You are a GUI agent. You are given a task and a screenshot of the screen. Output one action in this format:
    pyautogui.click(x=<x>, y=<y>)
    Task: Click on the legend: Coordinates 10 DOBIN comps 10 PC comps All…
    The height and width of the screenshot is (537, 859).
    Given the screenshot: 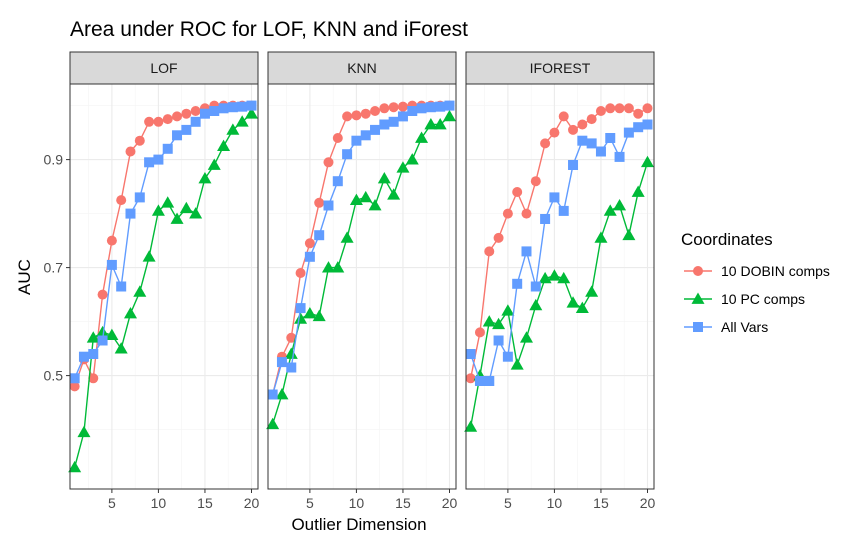 What is the action you would take?
    pyautogui.click(x=755, y=282)
    